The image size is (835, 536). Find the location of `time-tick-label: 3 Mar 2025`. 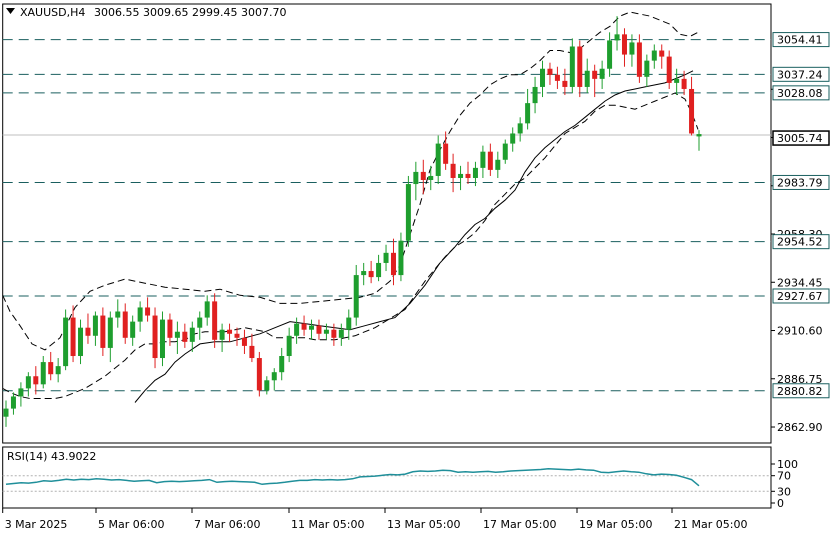

time-tick-label: 3 Mar 2025 is located at coordinates (36, 524).